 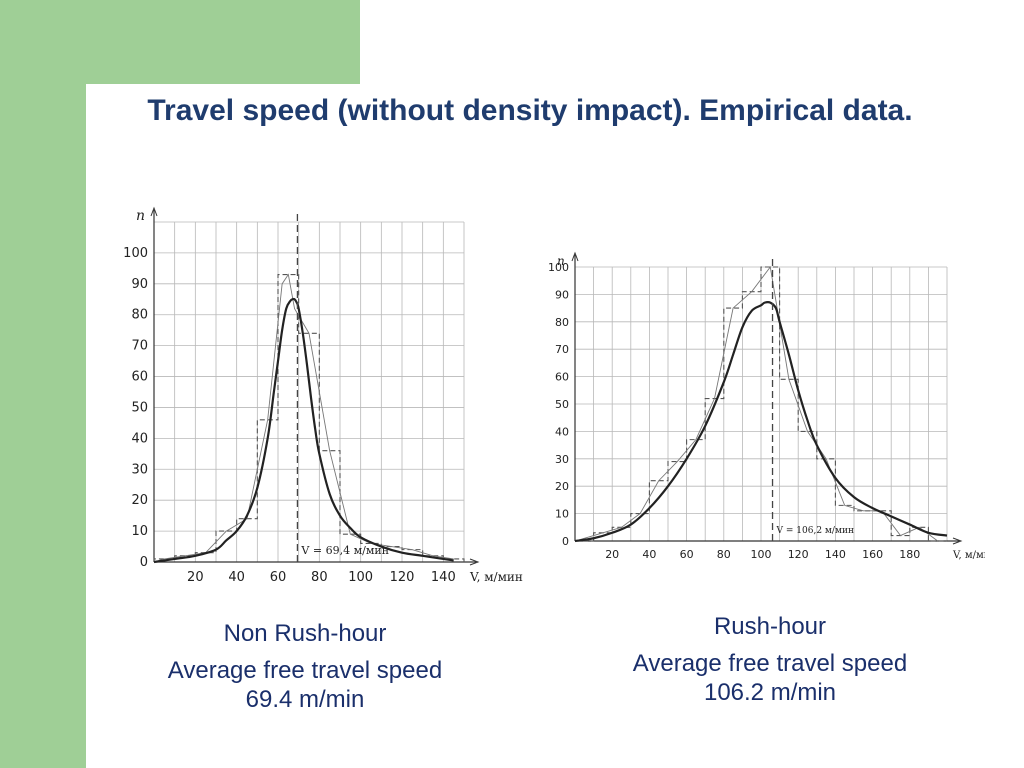 I want to click on caption-left-label: Non Rush-hour, so click(x=305, y=633).